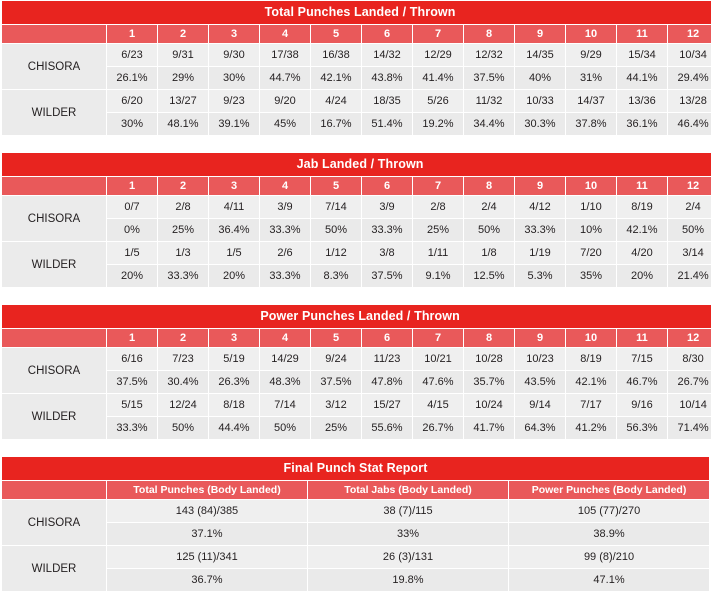 Image resolution: width=711 pixels, height=592 pixels. Describe the element at coordinates (591, 230) in the screenshot. I see `cell-percent: 10%` at that location.